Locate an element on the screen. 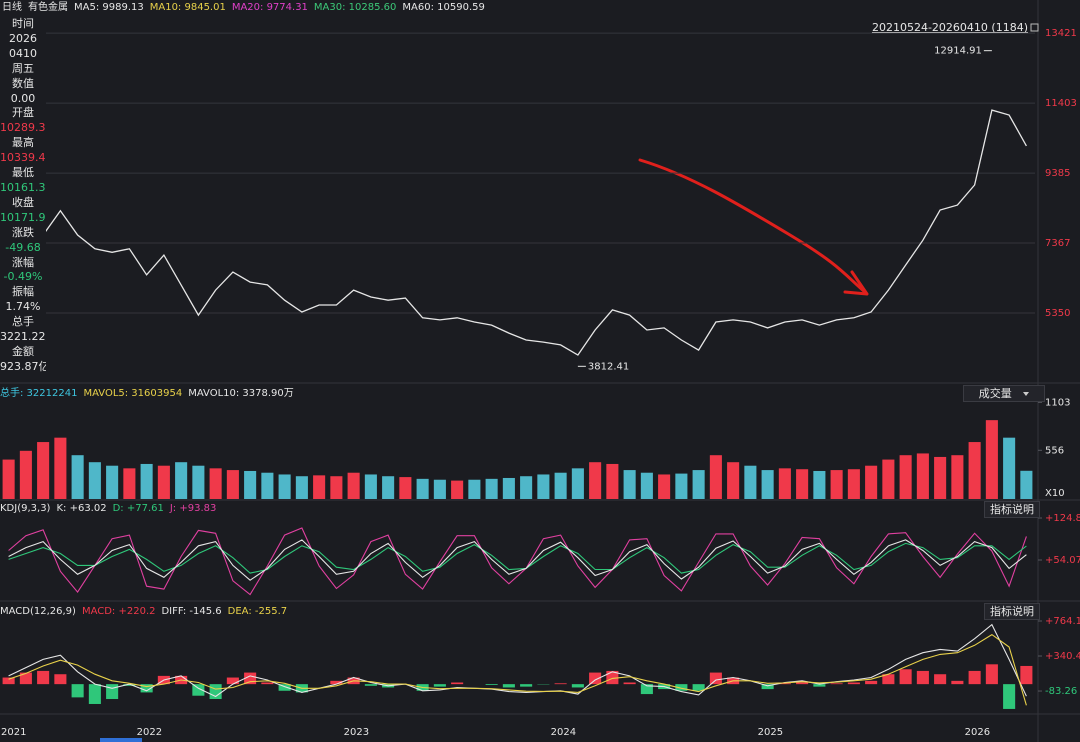  range-label: 20210524-20260410 (1184) is located at coordinates (950, 27).